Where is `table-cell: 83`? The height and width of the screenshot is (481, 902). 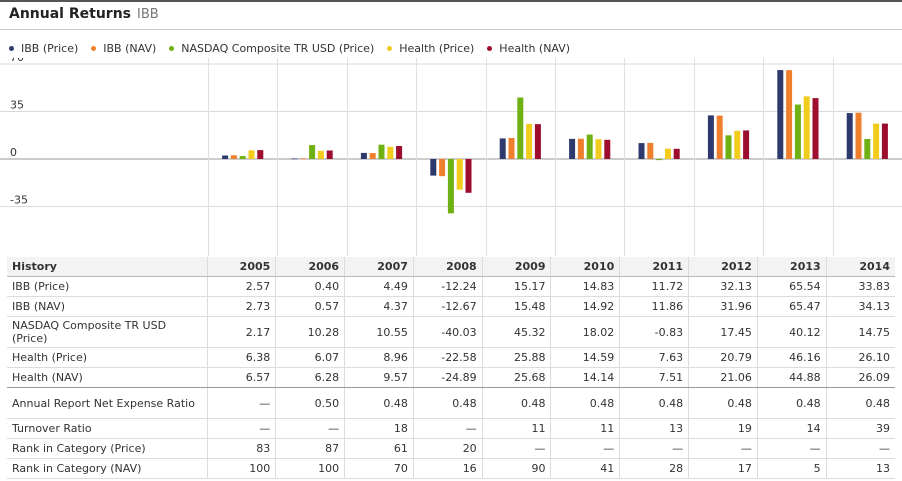 table-cell: 83 is located at coordinates (241, 448).